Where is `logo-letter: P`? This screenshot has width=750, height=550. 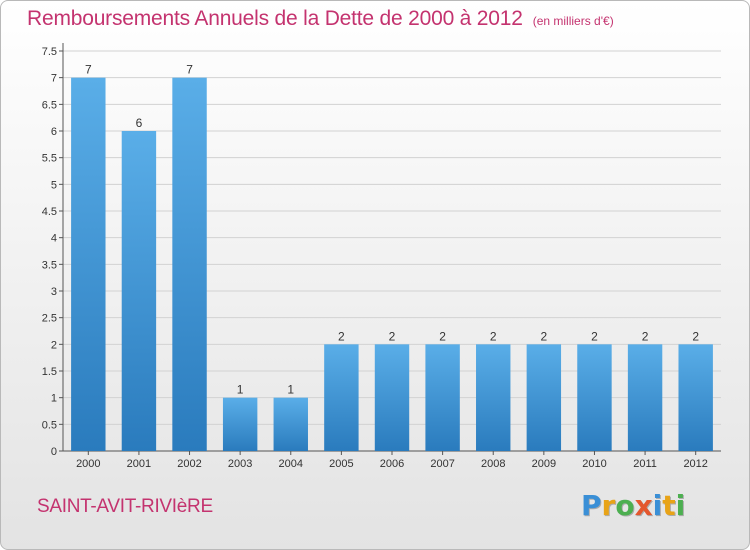
logo-letter: P is located at coordinates (591, 505).